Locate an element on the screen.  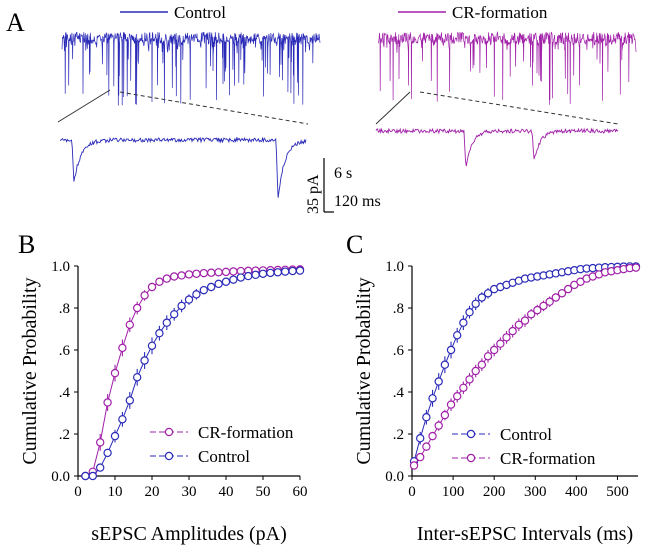
chart-b-x-tick-label: 20 is located at coordinates (152, 492).